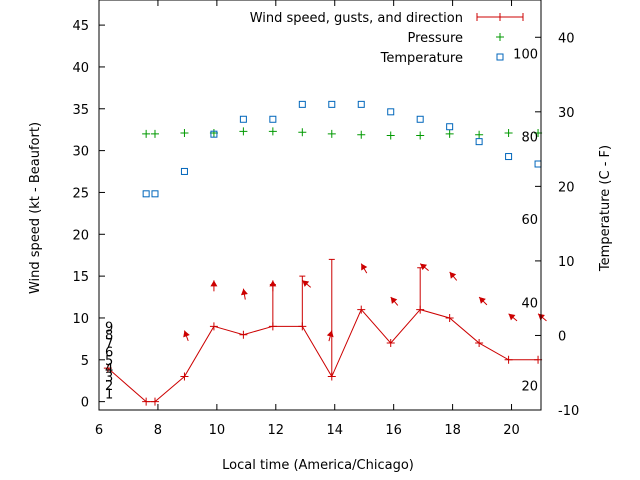  What do you see at coordinates (109, 336) in the screenshot?
I see `beaufort-label: 8` at bounding box center [109, 336].